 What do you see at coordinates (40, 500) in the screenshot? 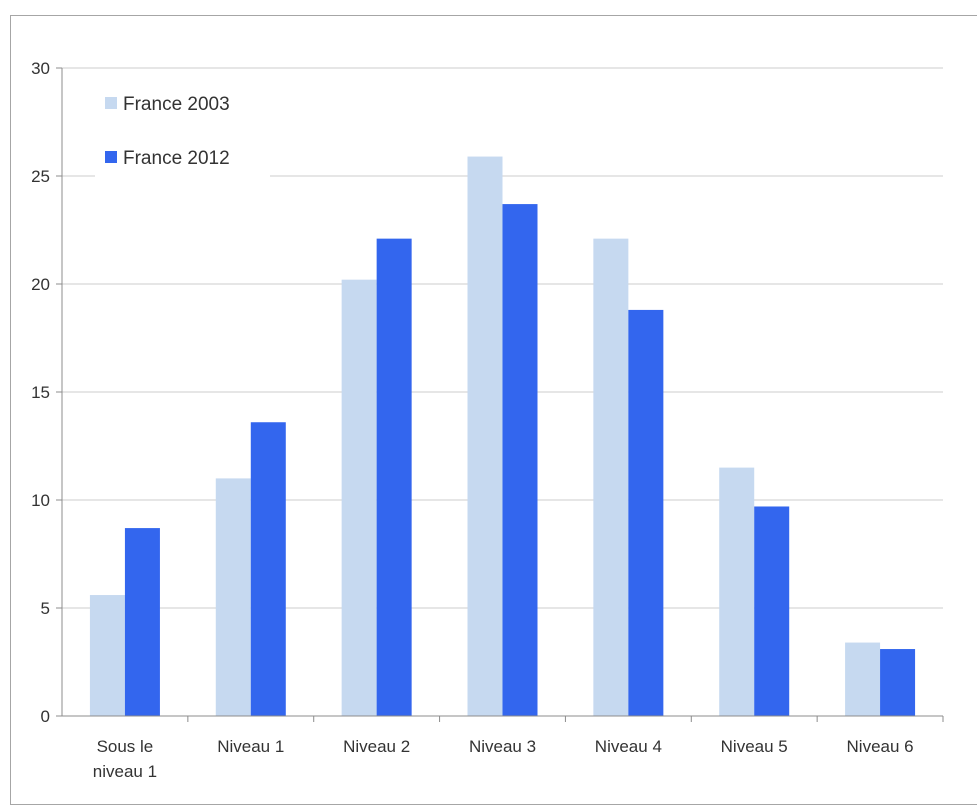
I see `y-tick-label: 10` at bounding box center [40, 500].